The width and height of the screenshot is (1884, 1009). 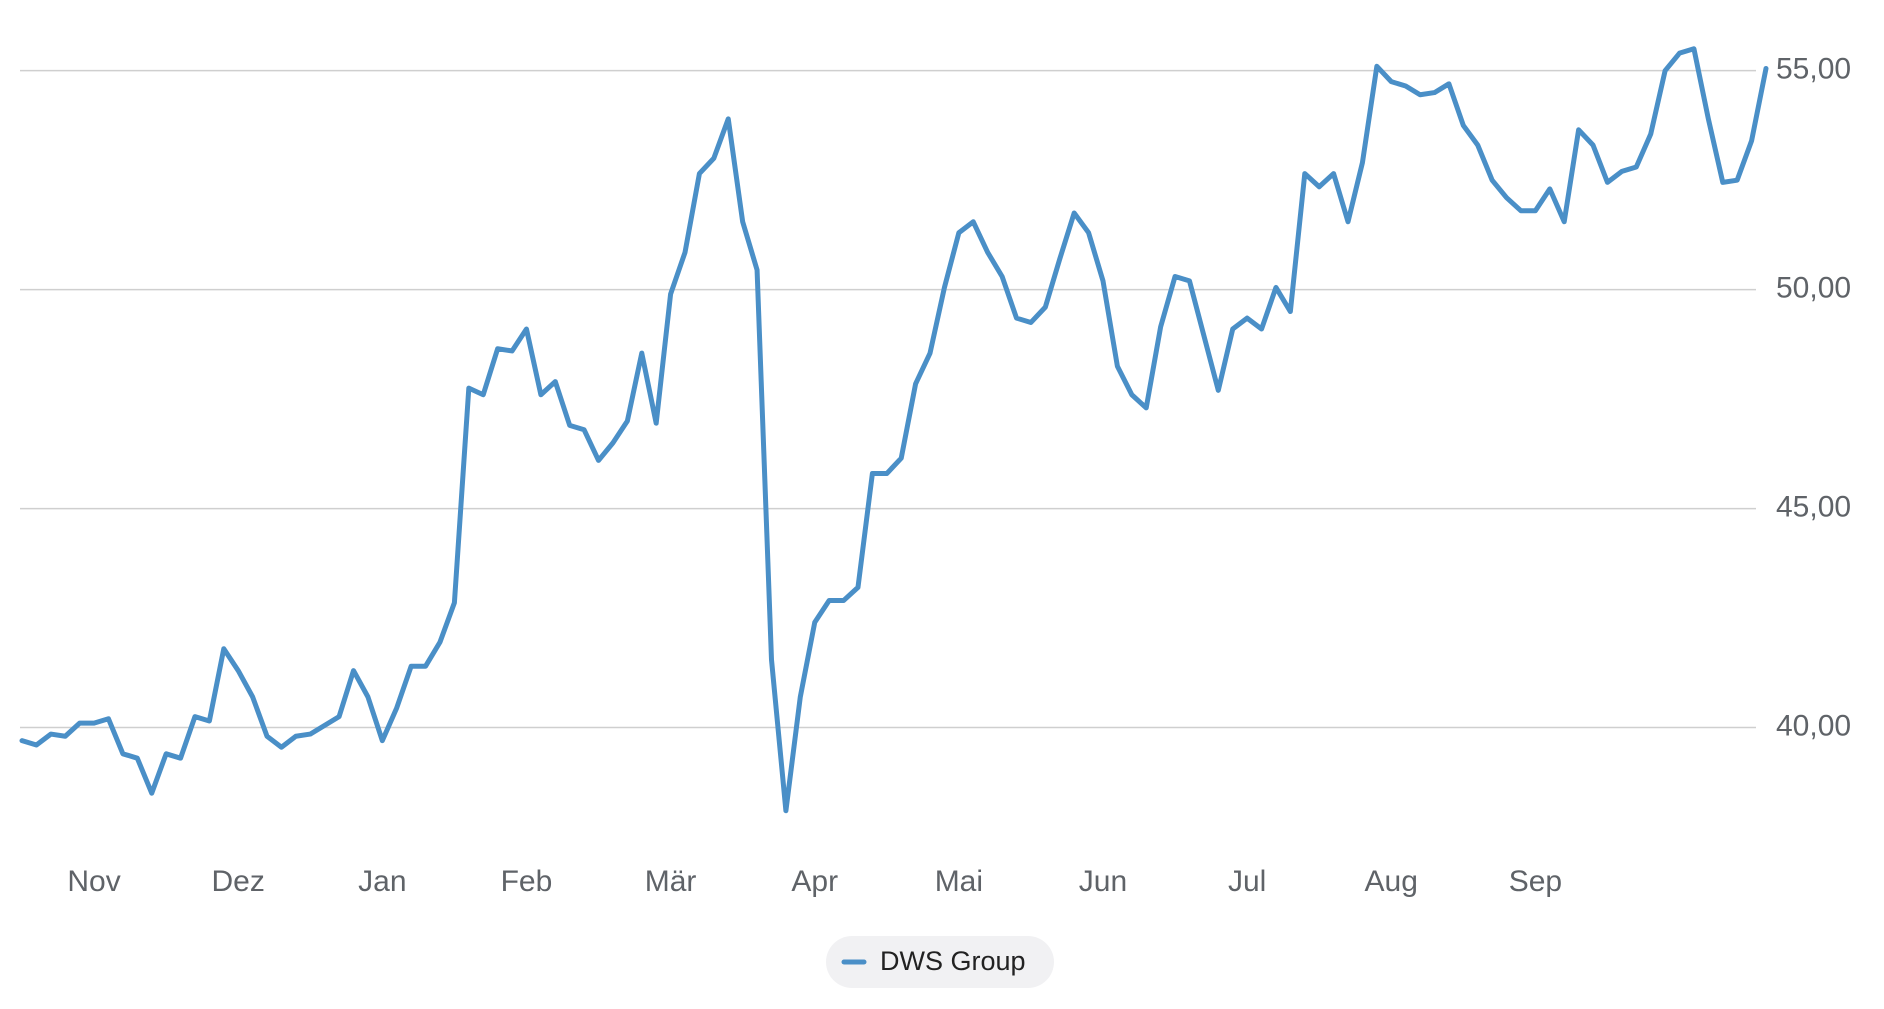 What do you see at coordinates (1103, 881) in the screenshot?
I see `x-tick-label: Jun` at bounding box center [1103, 881].